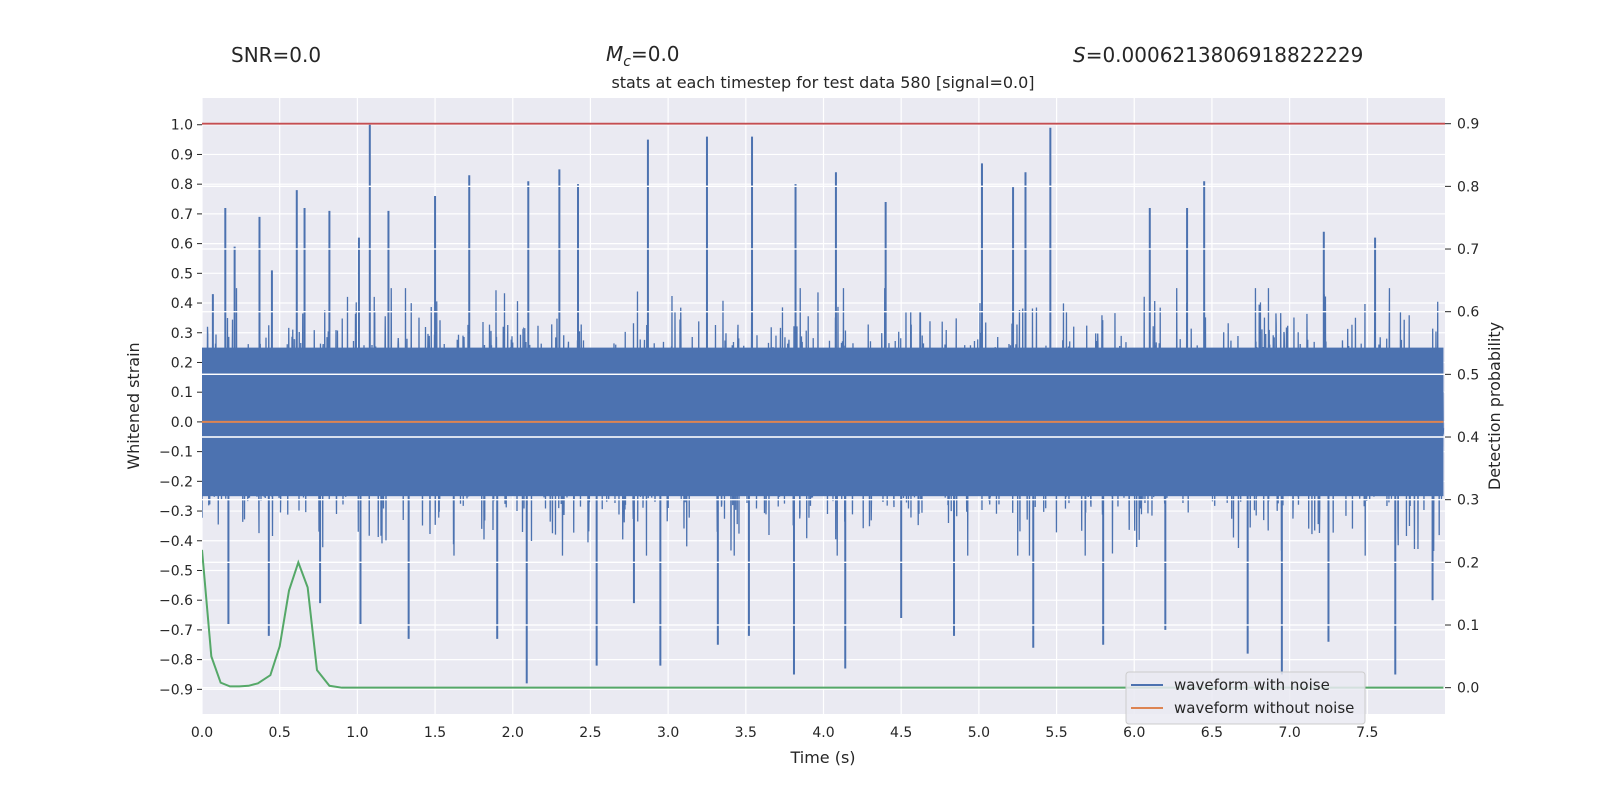  I want to click on legend-label-waveform-with-noise: waveform with noise, so click(1252, 685).